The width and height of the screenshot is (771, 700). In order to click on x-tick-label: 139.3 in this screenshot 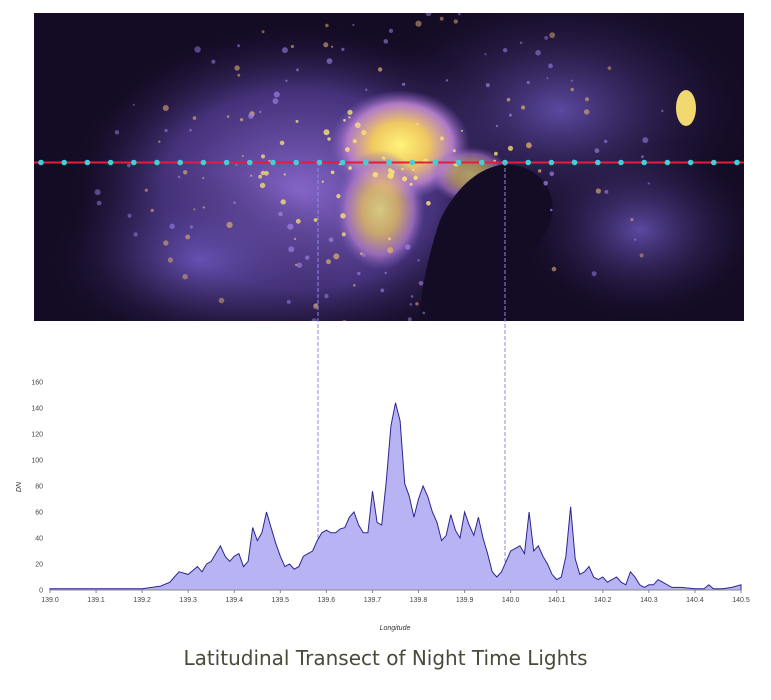, I will do `click(188, 600)`.